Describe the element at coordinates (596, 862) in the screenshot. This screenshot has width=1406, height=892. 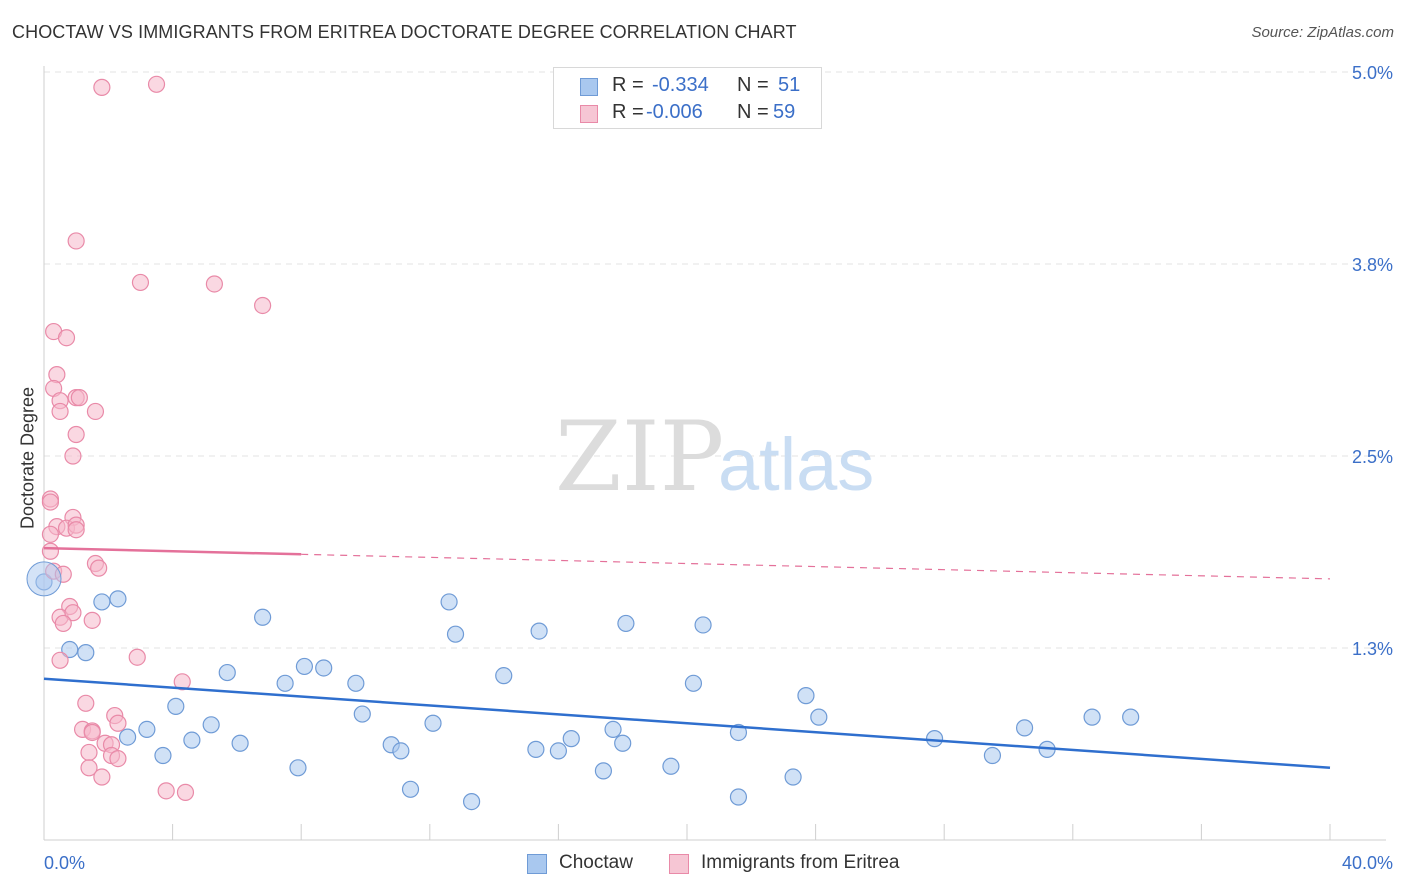
I see `choctaw-legend-label: Choctaw` at that location.